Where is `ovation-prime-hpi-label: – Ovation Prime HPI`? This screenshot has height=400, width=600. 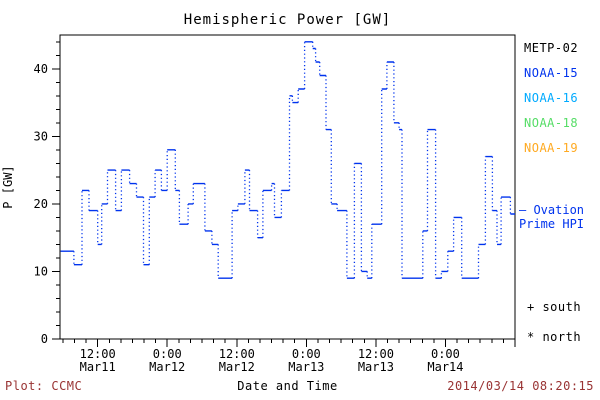
ovation-prime-hpi-label: – Ovation Prime HPI is located at coordinates (551, 217).